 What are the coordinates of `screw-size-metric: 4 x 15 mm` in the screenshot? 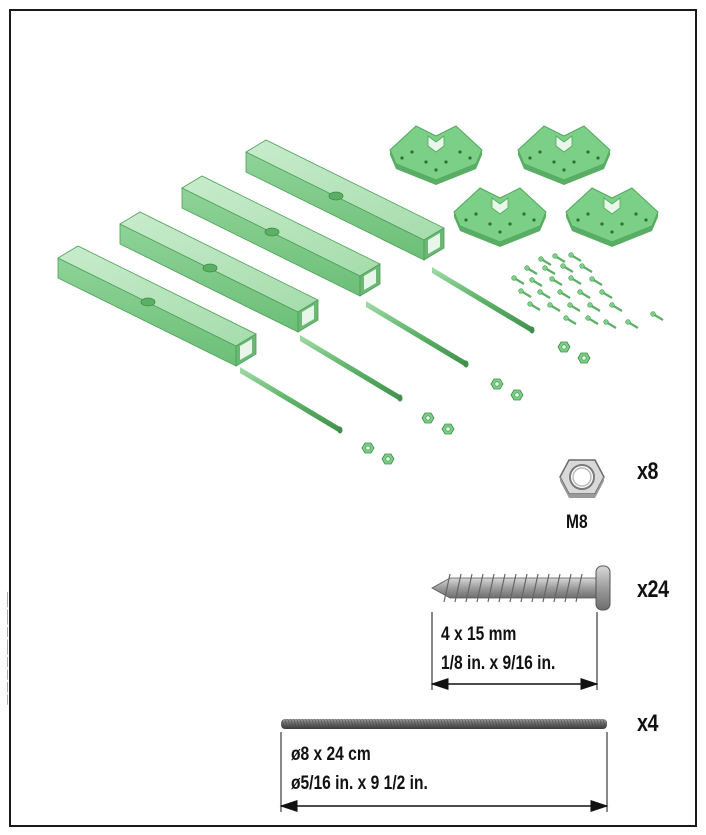 It's located at (479, 634).